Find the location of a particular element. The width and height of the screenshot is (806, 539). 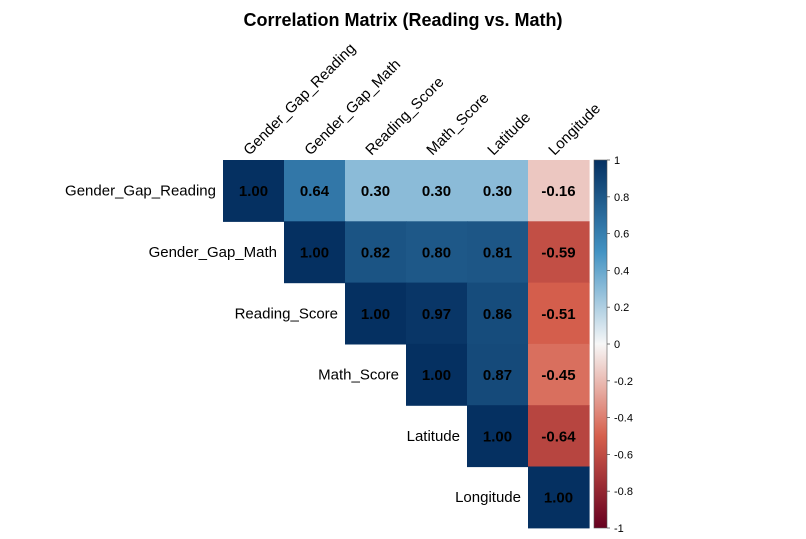

cell-value-Math_Score-Math_Score: 1.00 is located at coordinates (436, 375).